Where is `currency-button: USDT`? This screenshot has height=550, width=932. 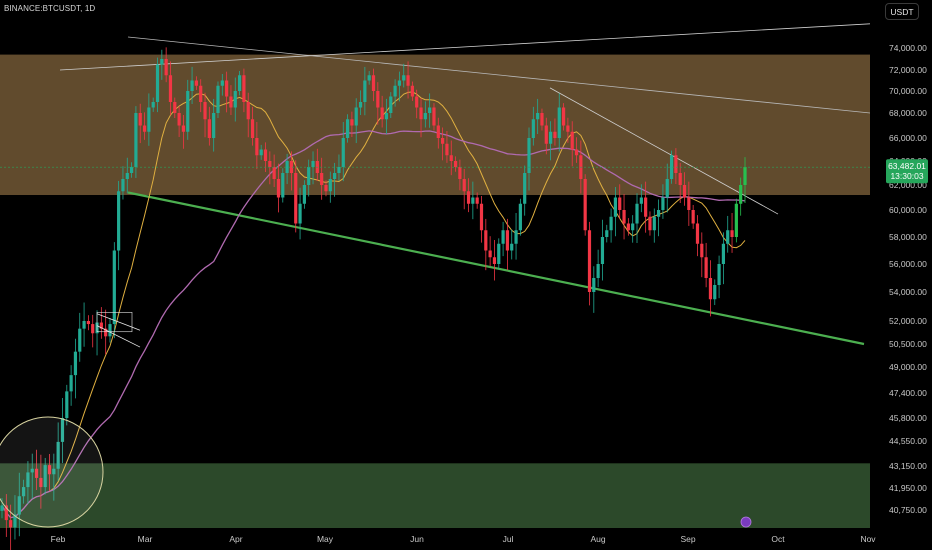 currency-button: USDT is located at coordinates (902, 11).